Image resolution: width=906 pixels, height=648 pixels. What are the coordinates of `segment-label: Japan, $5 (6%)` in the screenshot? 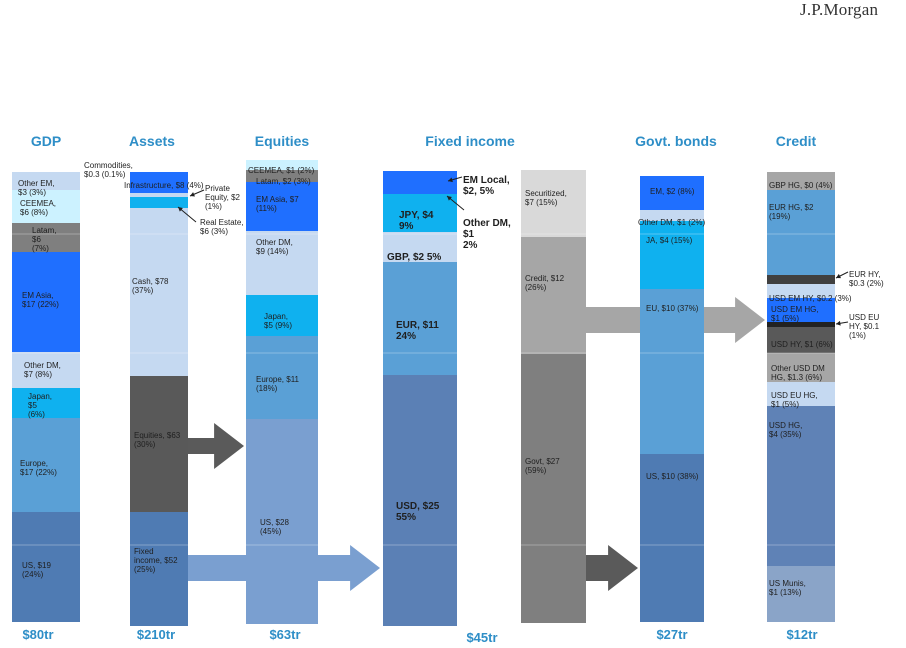 It's located at (40, 405).